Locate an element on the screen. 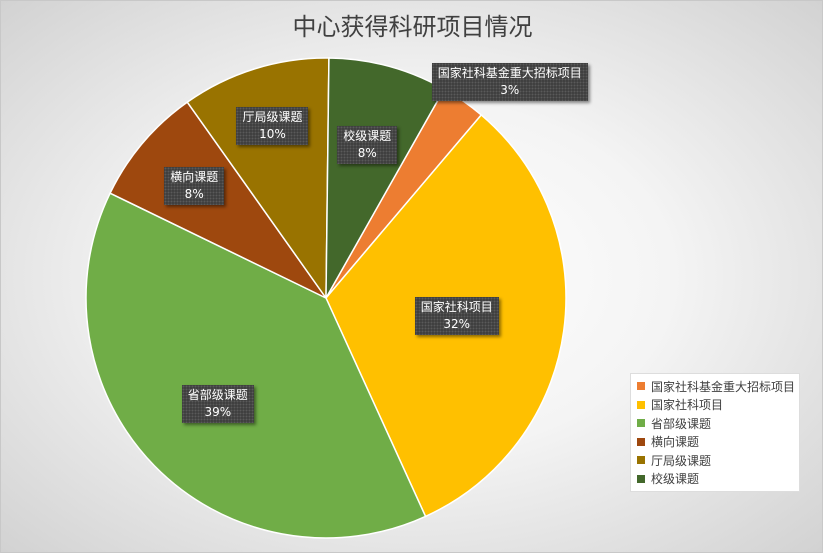  slice-label-percent: 39% is located at coordinates (218, 411).